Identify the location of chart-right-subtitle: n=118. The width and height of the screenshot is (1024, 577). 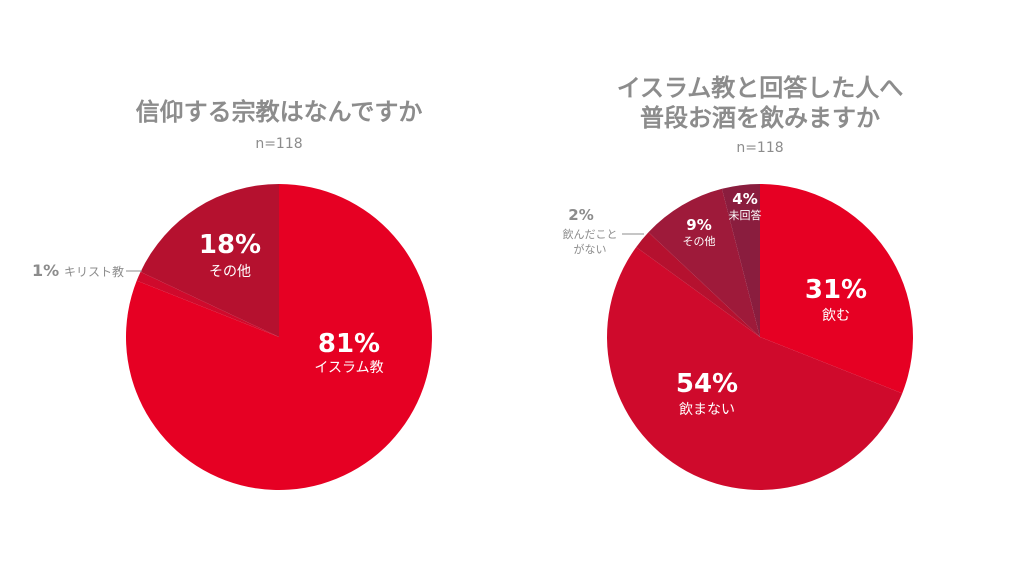
(759, 148).